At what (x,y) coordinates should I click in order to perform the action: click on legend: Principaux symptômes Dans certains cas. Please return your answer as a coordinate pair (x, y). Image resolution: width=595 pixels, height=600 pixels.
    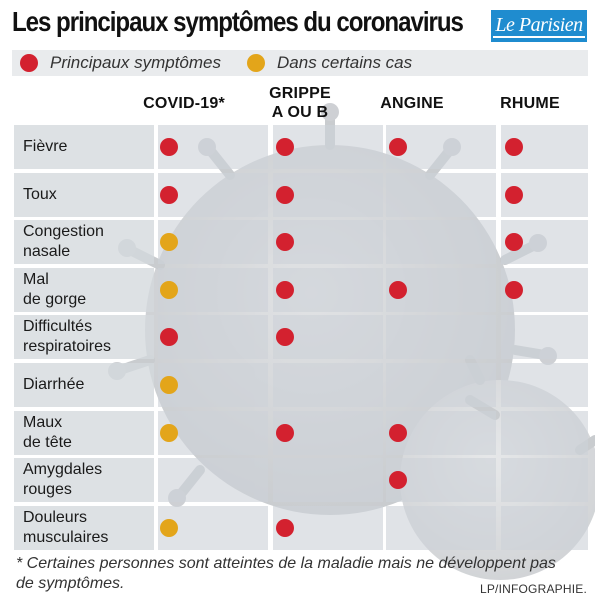
    Looking at the image, I should click on (300, 63).